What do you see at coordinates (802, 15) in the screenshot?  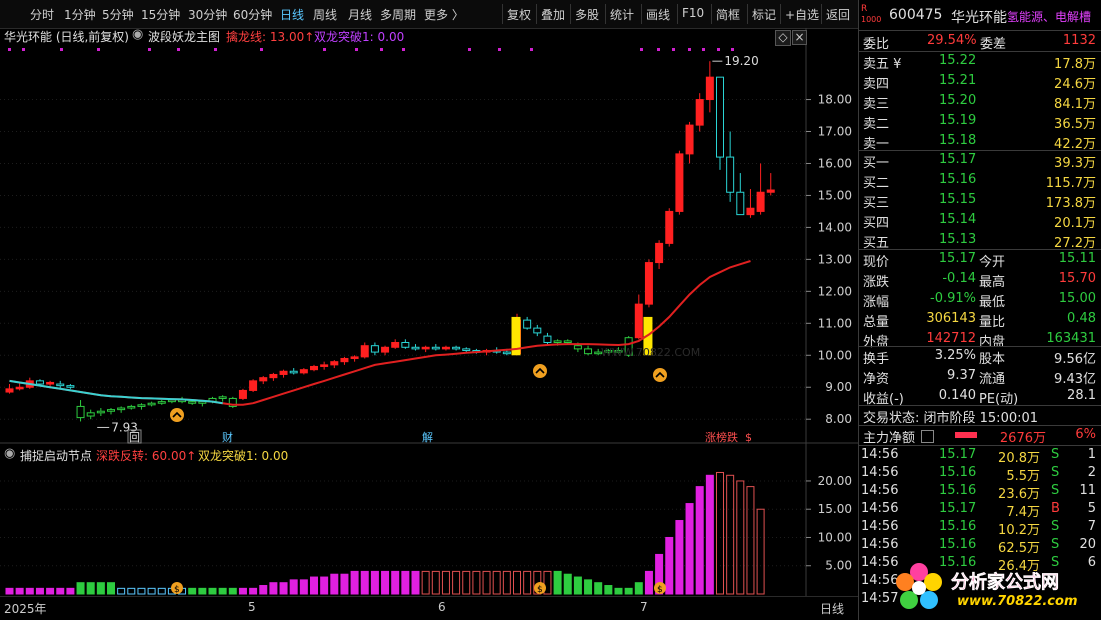 I see `tool-8: +自选` at bounding box center [802, 15].